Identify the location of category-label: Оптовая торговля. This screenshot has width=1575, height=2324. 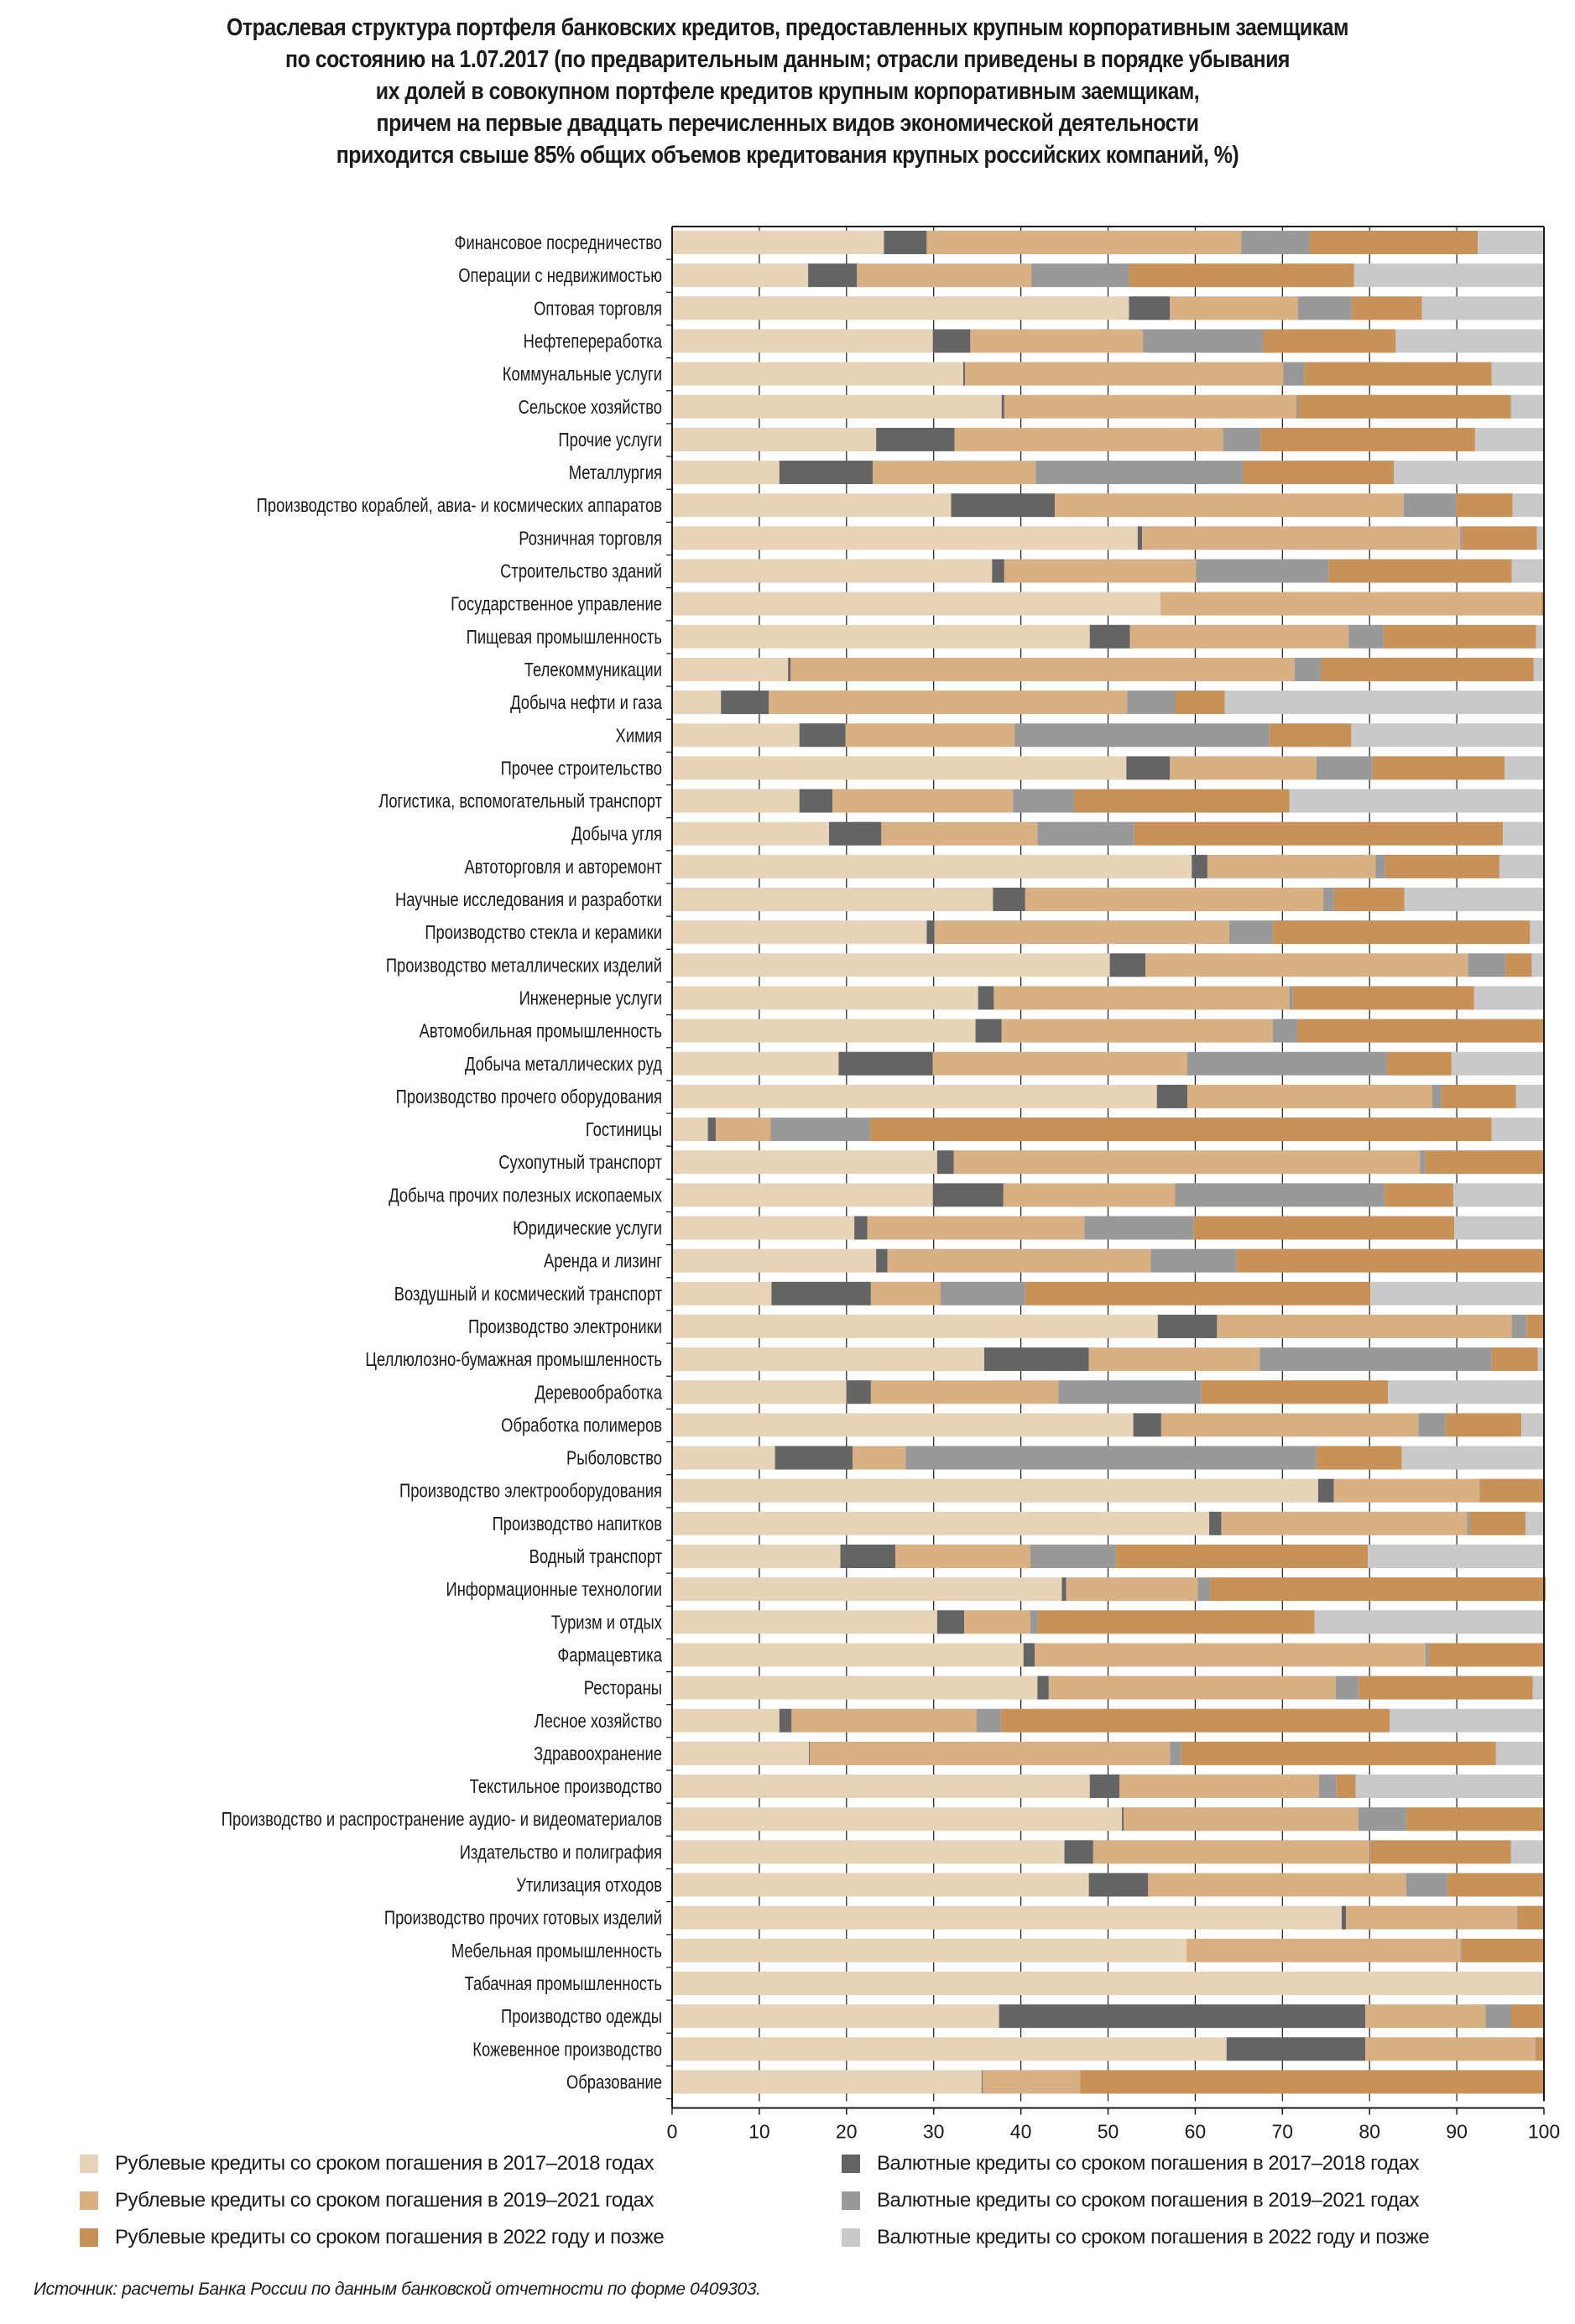
(598, 308).